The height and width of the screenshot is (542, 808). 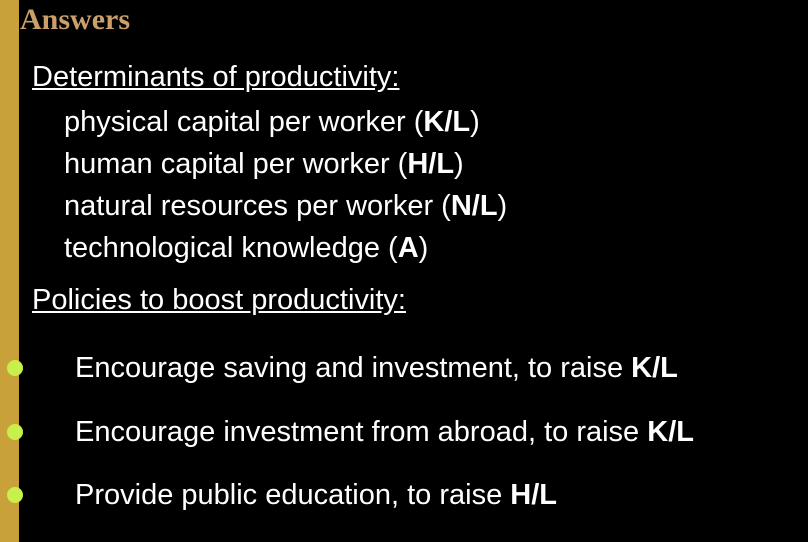 I want to click on determinant-item: physical capital per worker (K/L), so click(x=272, y=122).